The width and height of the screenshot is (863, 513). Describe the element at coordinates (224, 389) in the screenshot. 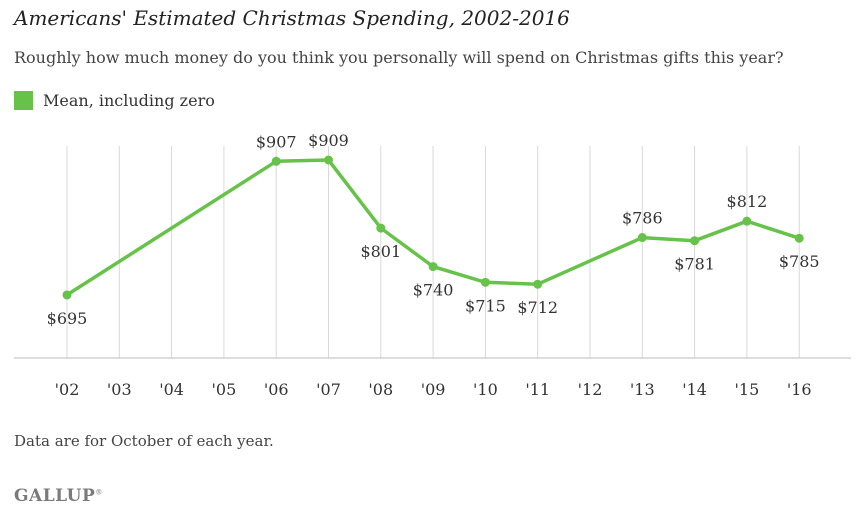

I see `x-tick-label: '05` at that location.